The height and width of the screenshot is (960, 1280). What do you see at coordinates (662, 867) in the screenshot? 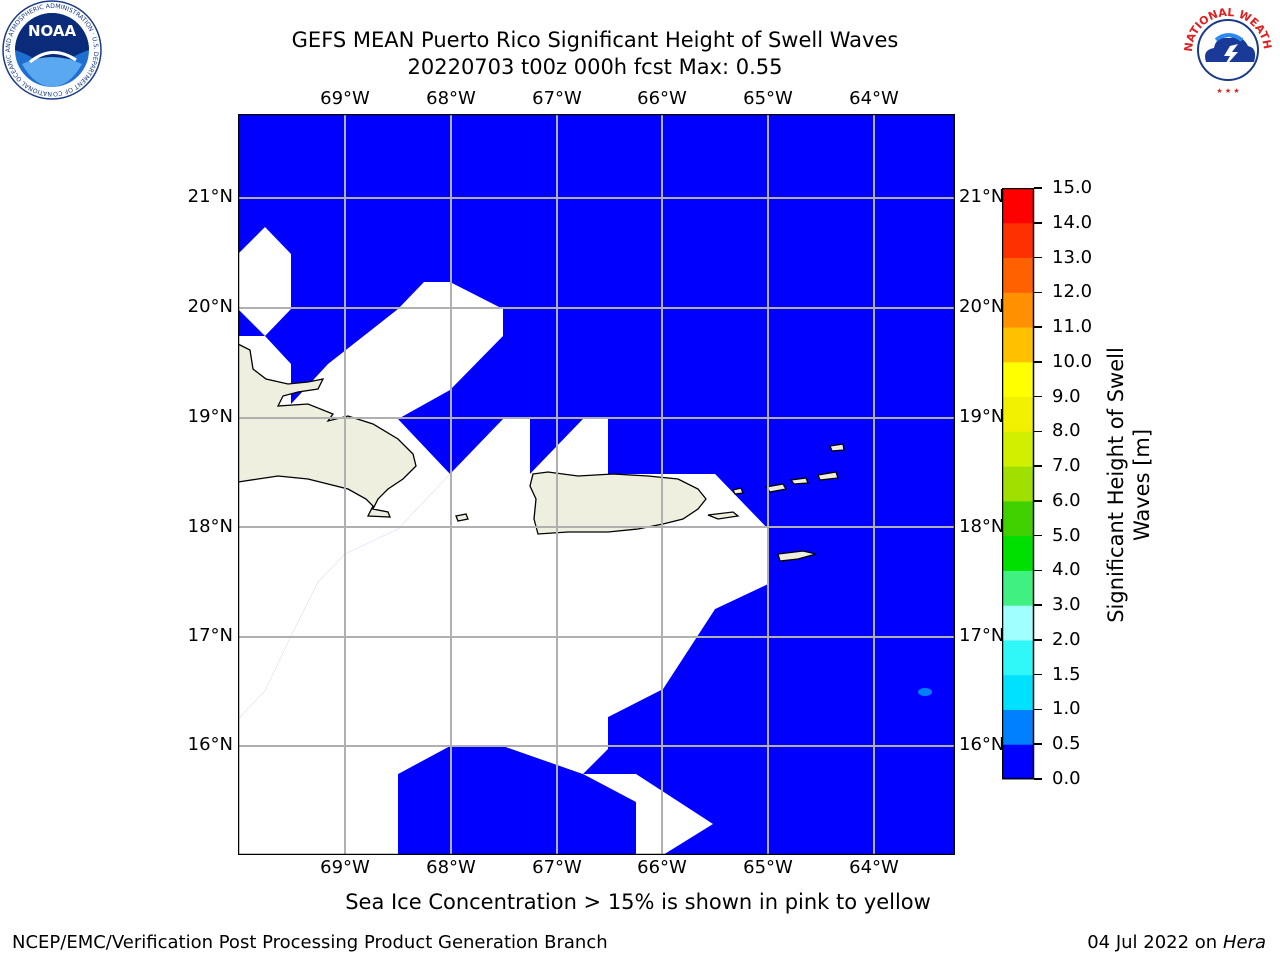
I see `lon-tick-bottom: 66°W` at bounding box center [662, 867].